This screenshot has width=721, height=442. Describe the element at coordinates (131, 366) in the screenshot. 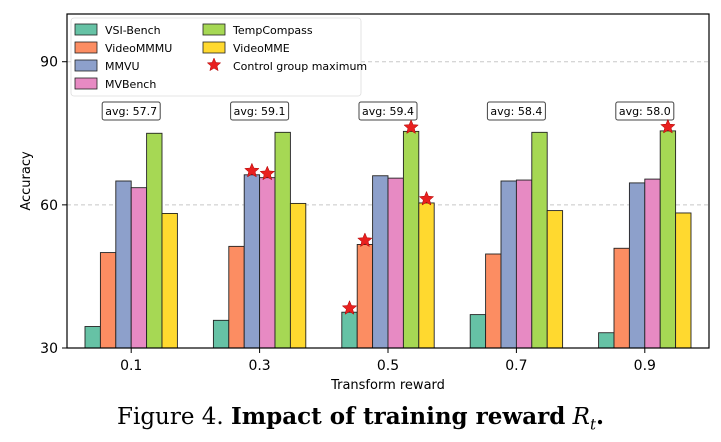

I see `x-tick-label: 0.1` at that location.